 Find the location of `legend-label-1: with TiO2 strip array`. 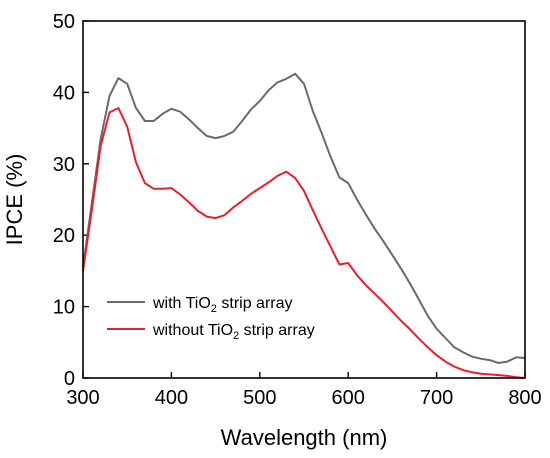

legend-label-1: with TiO2 strip array is located at coordinates (222, 305).